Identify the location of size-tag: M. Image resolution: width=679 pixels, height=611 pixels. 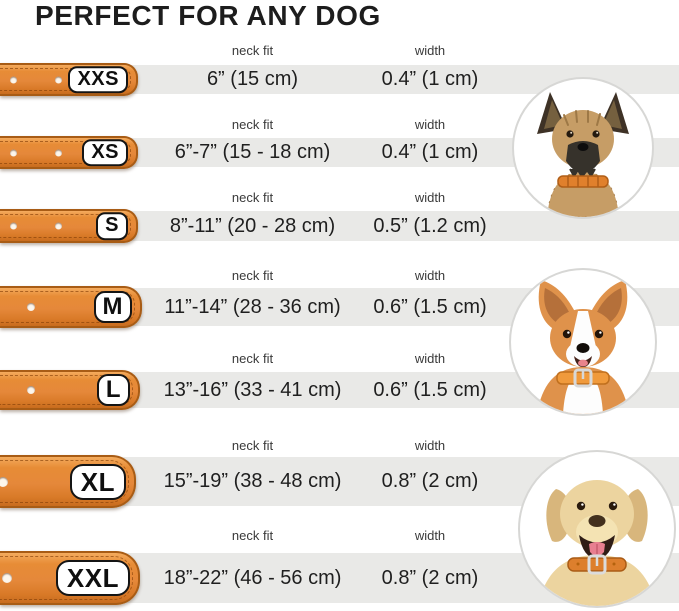
(112, 307).